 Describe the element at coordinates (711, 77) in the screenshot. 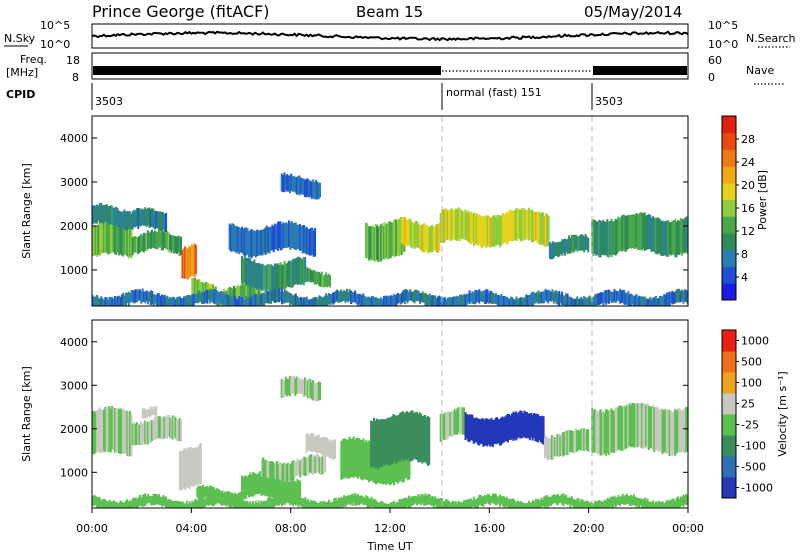

I see `nave-tick-bottom: 0` at that location.